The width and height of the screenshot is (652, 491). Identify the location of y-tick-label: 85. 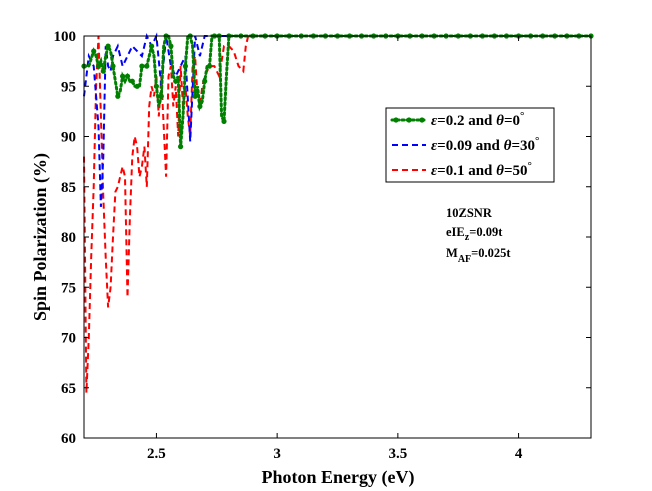
(68, 188).